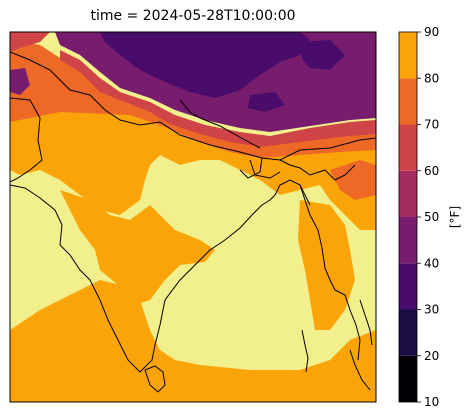 Image resolution: width=474 pixels, height=420 pixels. What do you see at coordinates (322, 55) in the screenshot?
I see `region-dark-purple-east` at bounding box center [322, 55].